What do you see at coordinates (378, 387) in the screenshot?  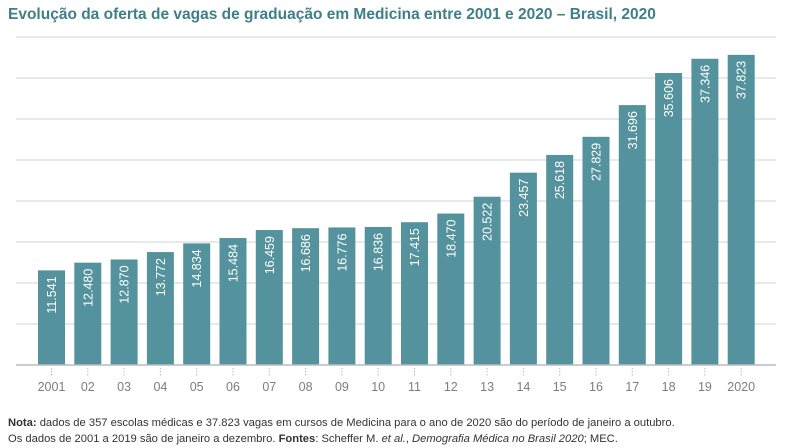 I see `x-tick-label: 10` at bounding box center [378, 387].